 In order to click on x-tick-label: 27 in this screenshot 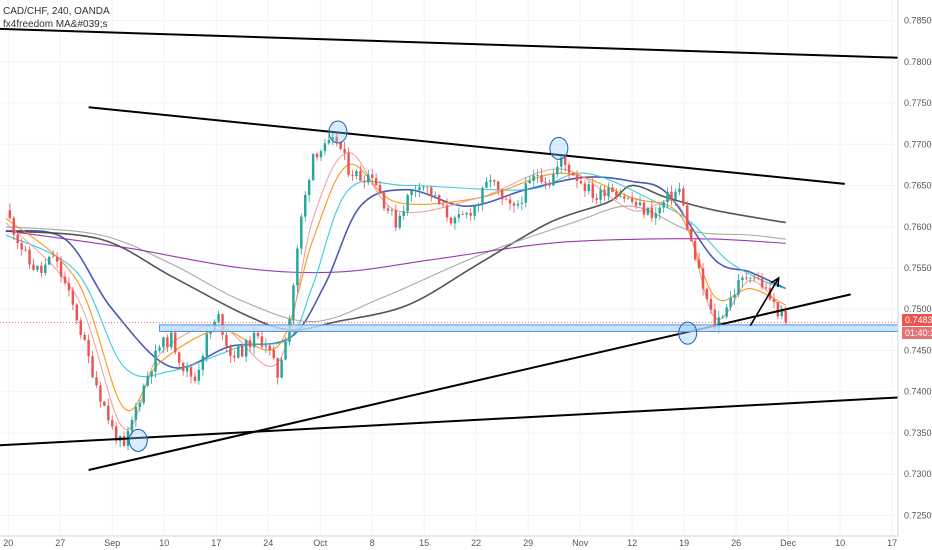, I will do `click(60, 543)`.